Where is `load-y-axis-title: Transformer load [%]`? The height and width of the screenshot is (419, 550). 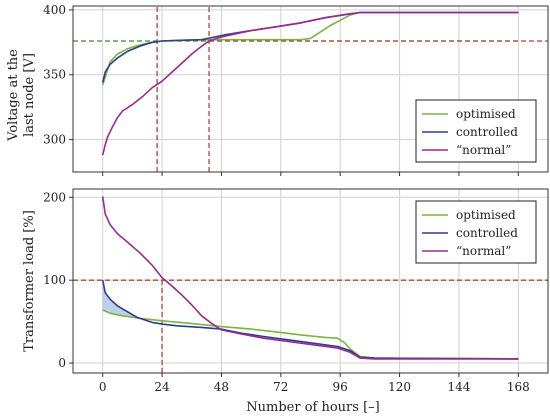
load-y-axis-title: Transformer load [%] is located at coordinates (29, 281).